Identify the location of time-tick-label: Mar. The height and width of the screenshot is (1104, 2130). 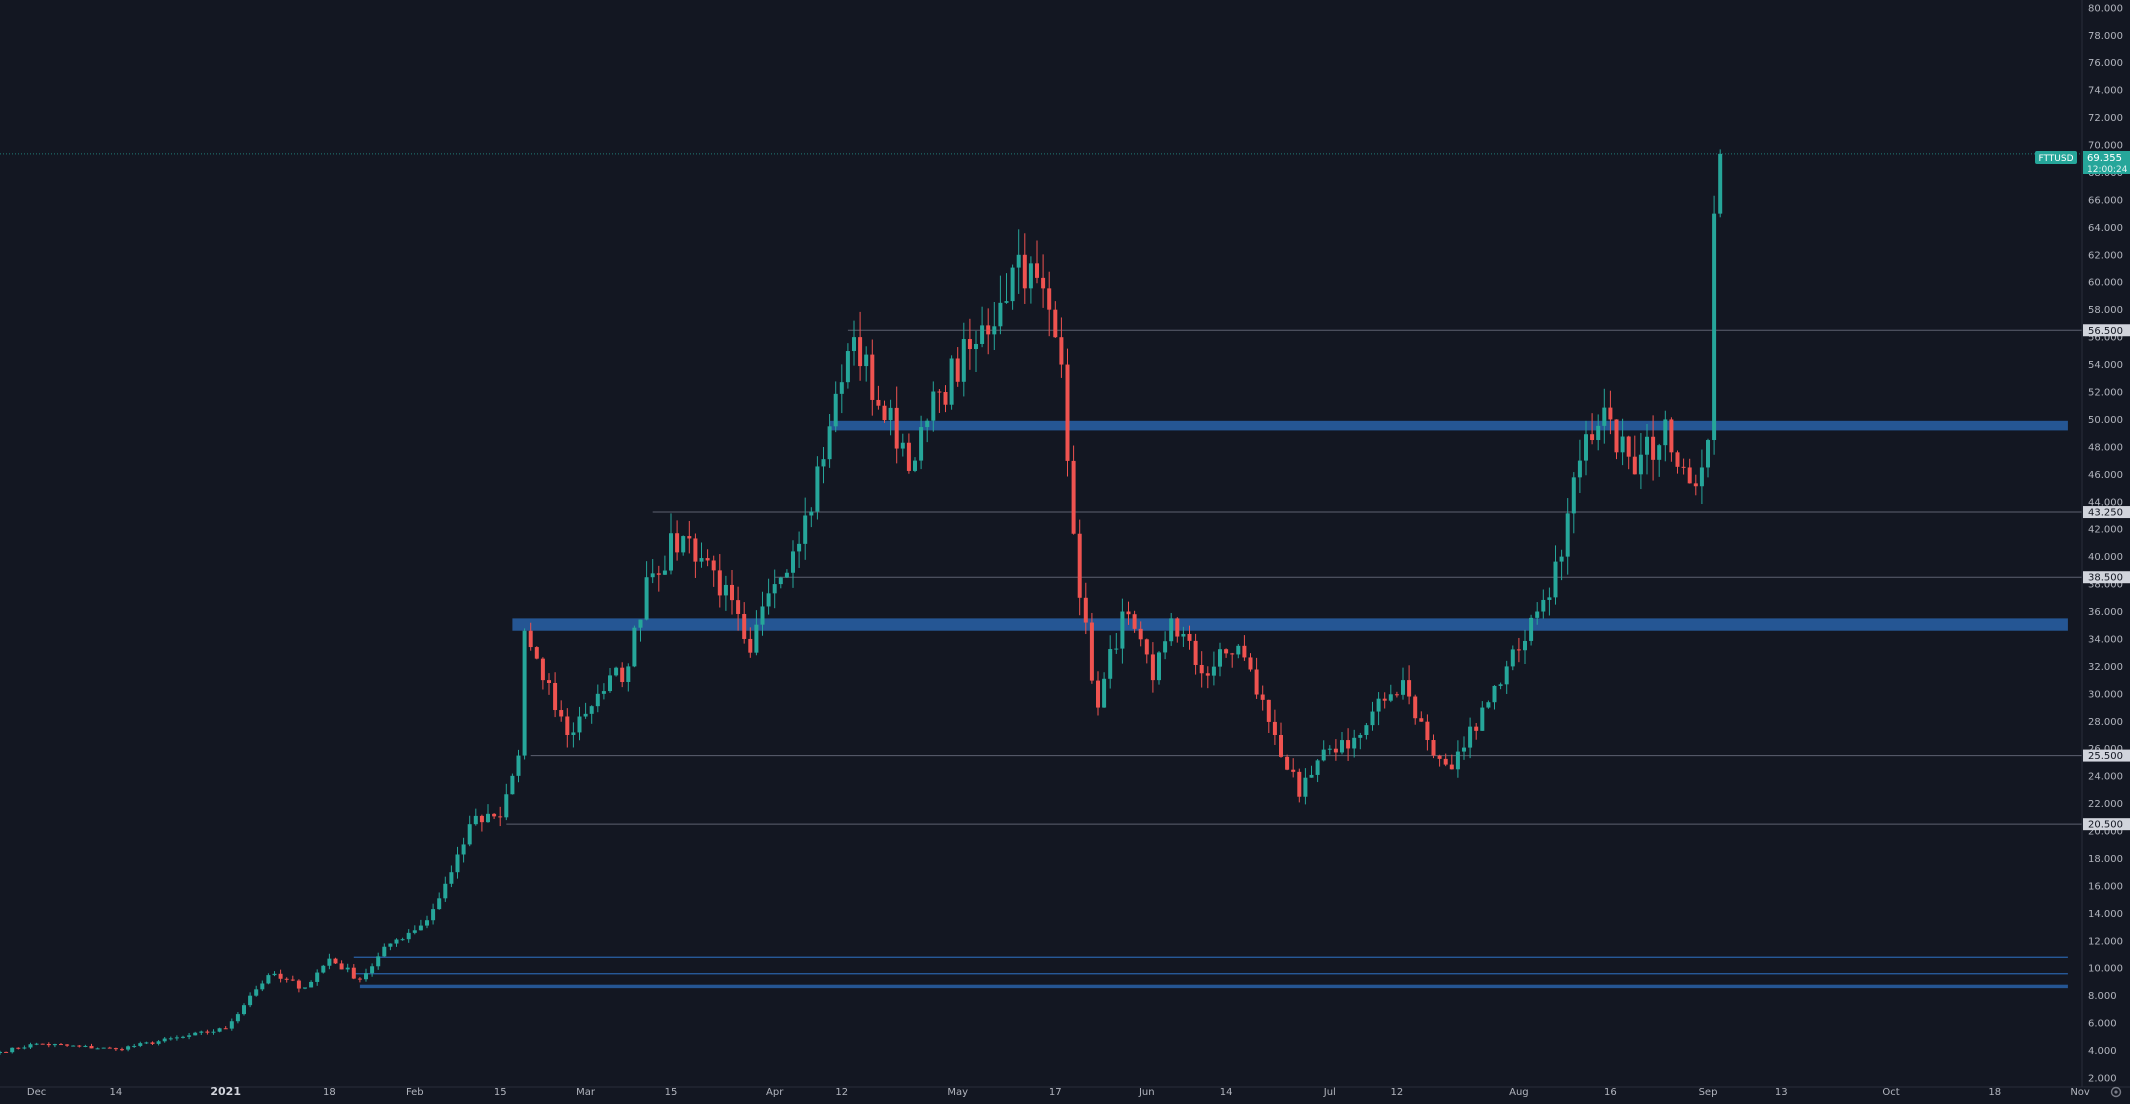
(586, 1092).